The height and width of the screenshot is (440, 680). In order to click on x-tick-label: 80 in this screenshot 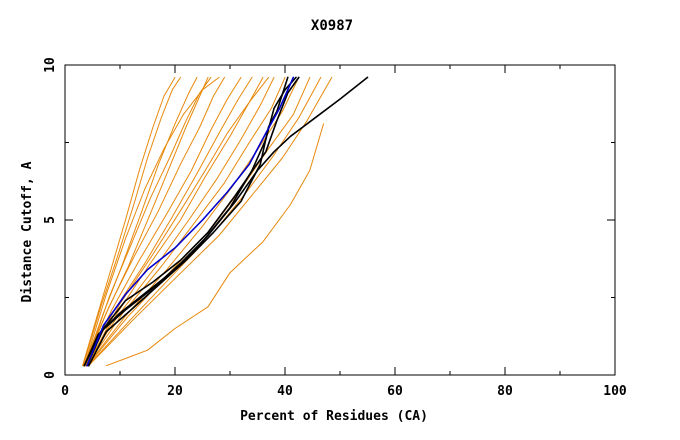, I will do `click(505, 391)`.